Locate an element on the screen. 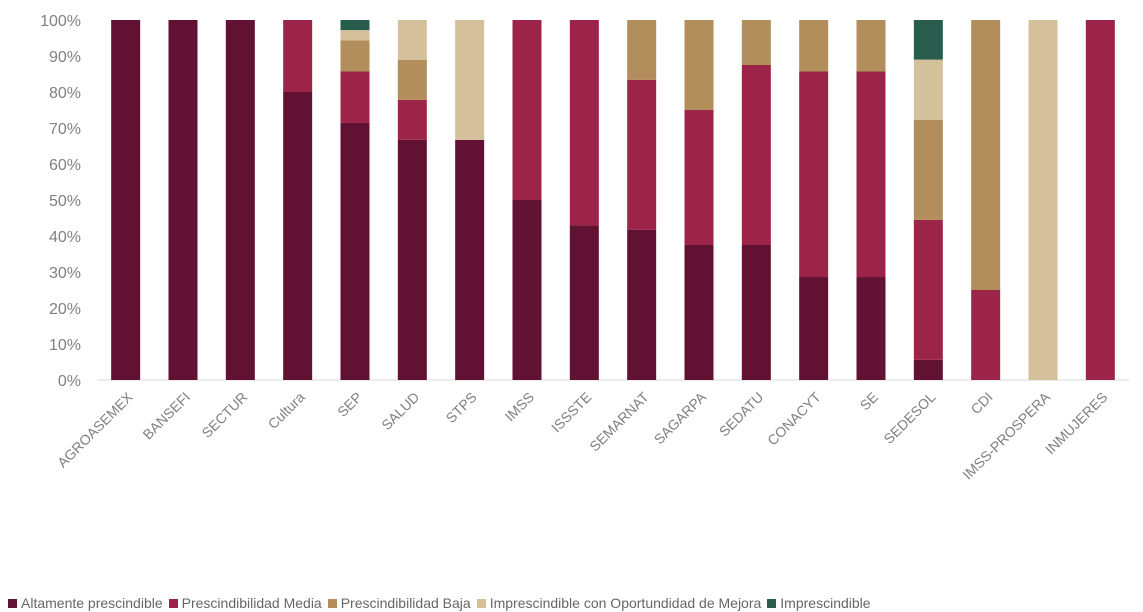 The height and width of the screenshot is (612, 1143). x-tick-label: BANSEFI is located at coordinates (166, 416).